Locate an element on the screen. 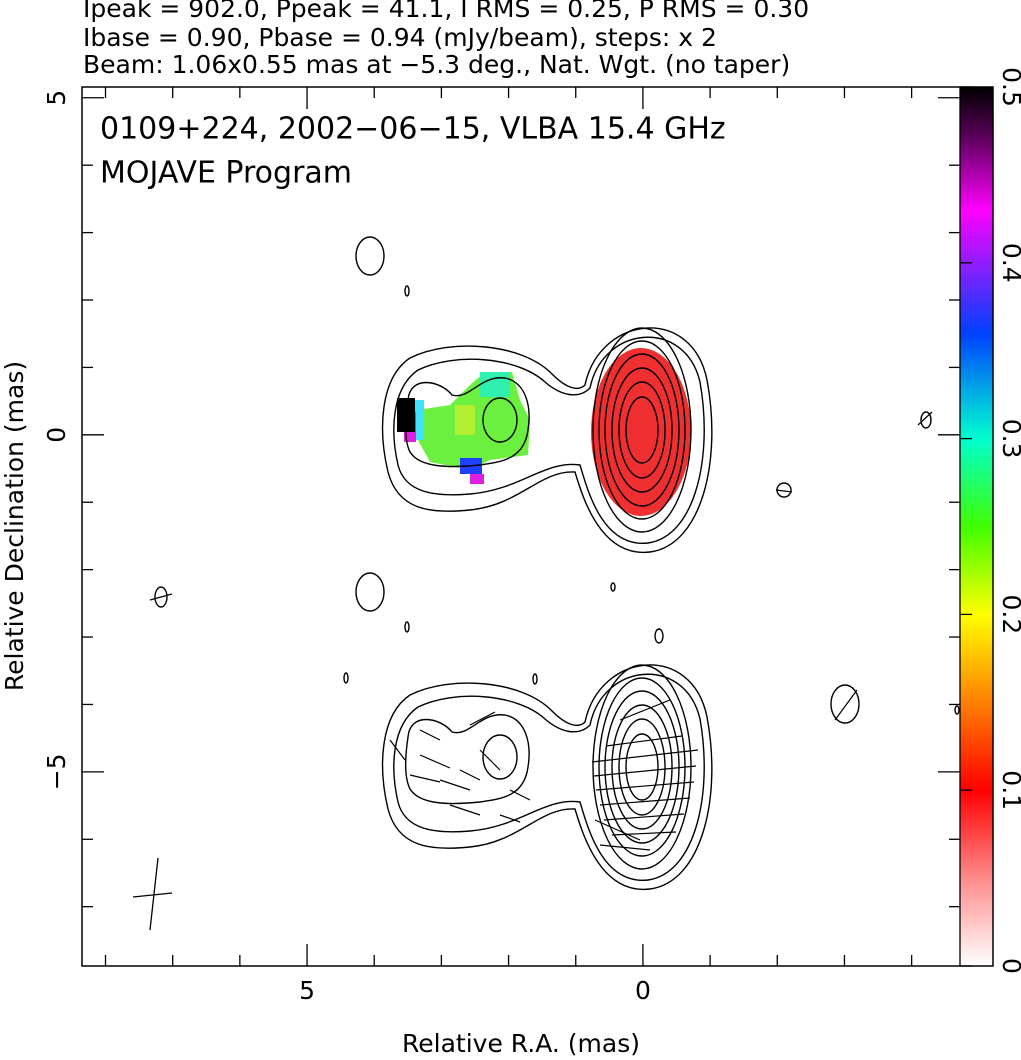  x-axis-label: Relative R.A. (mas) is located at coordinates (521, 1043).